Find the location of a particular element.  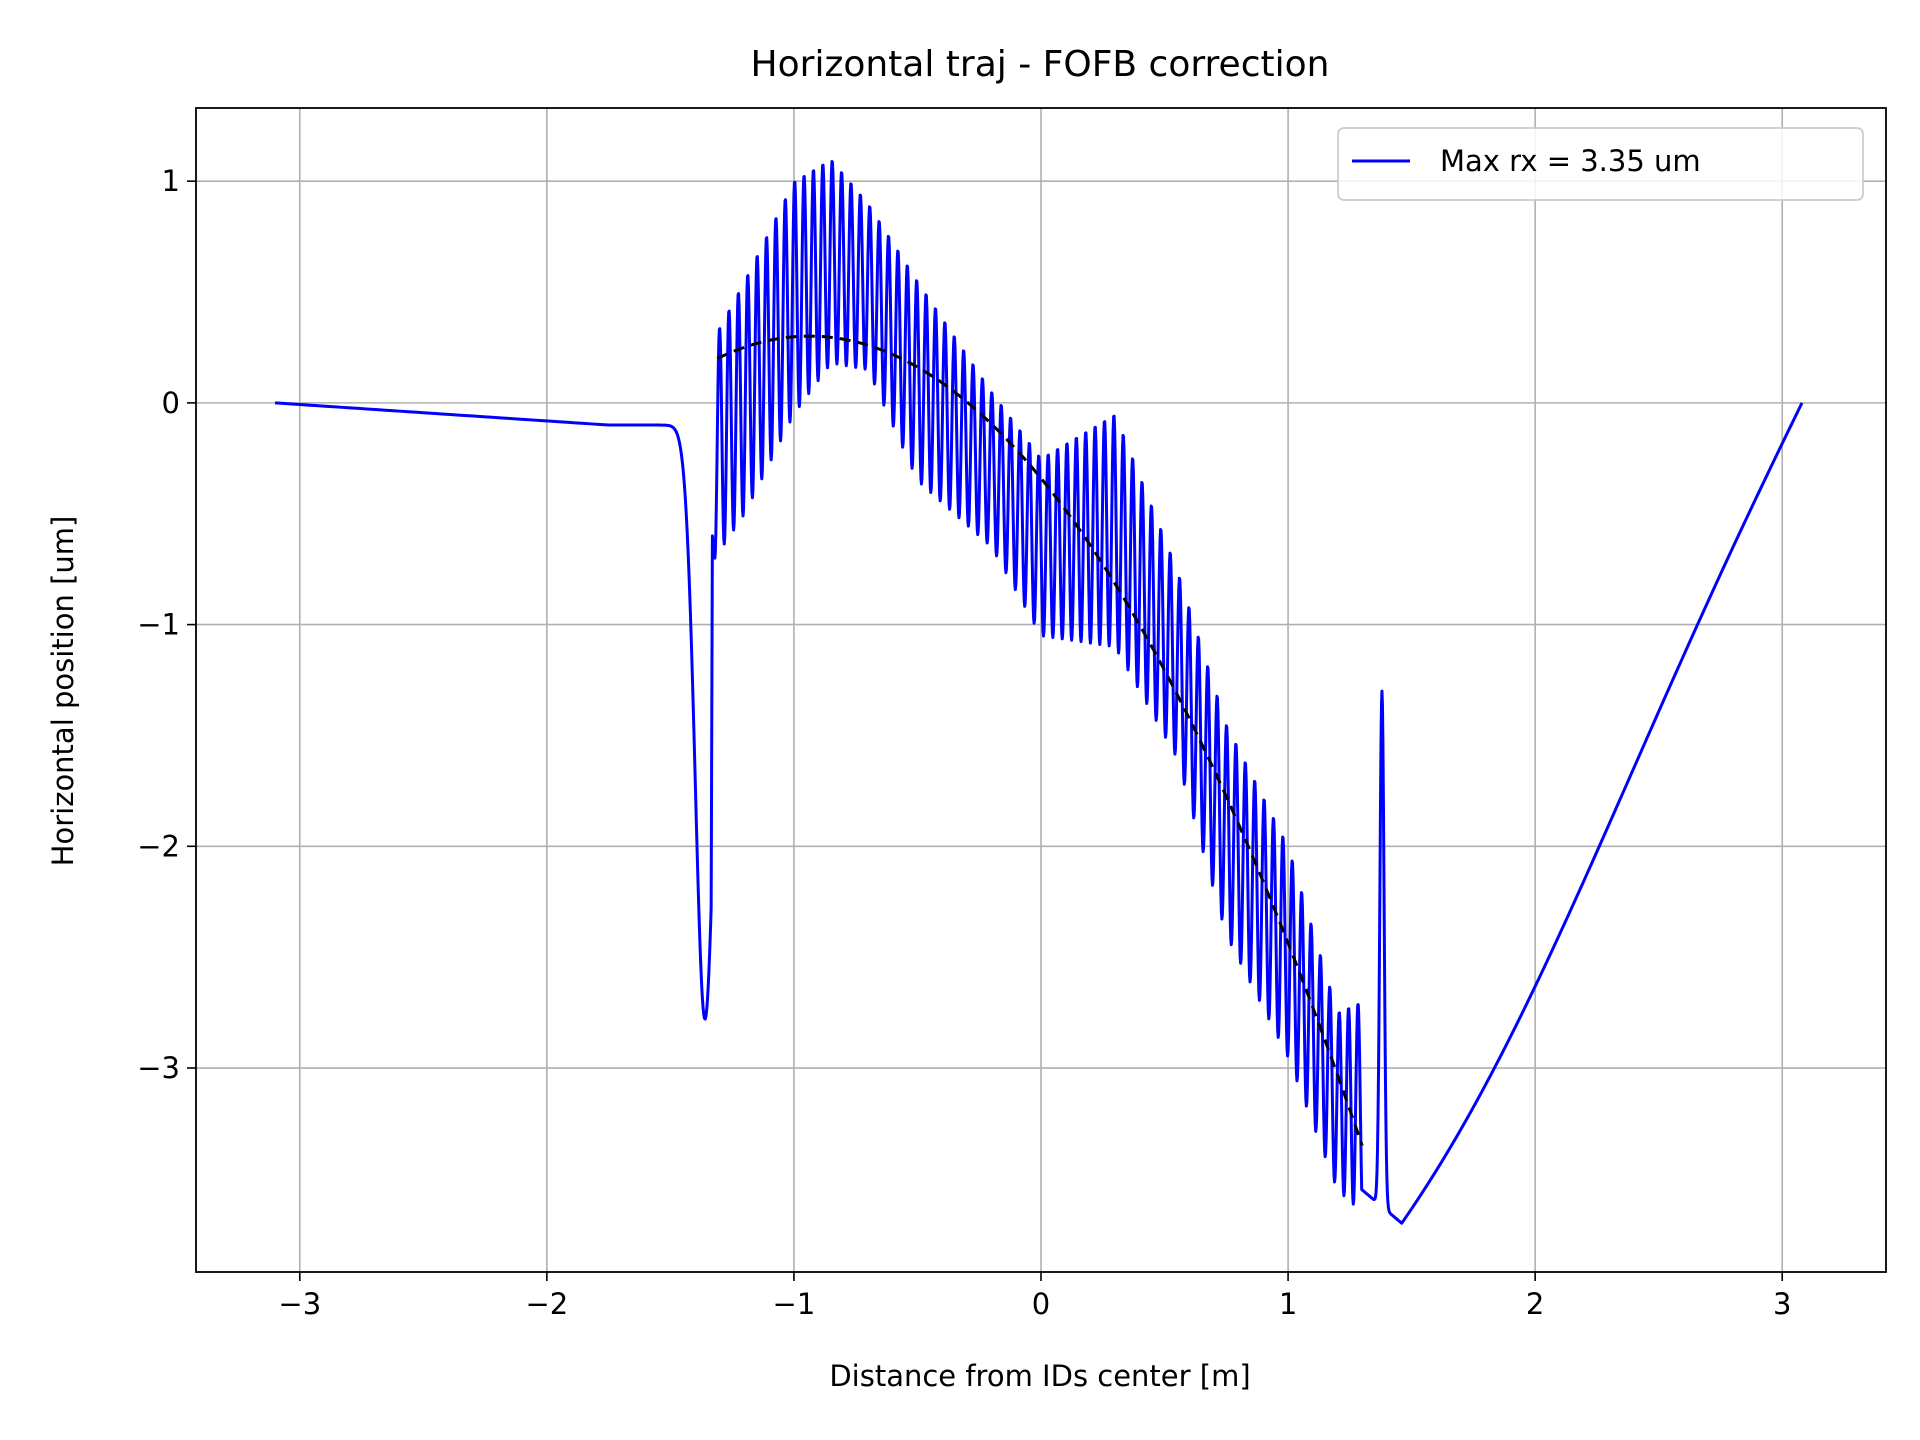

y-tick-label: −1 is located at coordinates (158, 625).